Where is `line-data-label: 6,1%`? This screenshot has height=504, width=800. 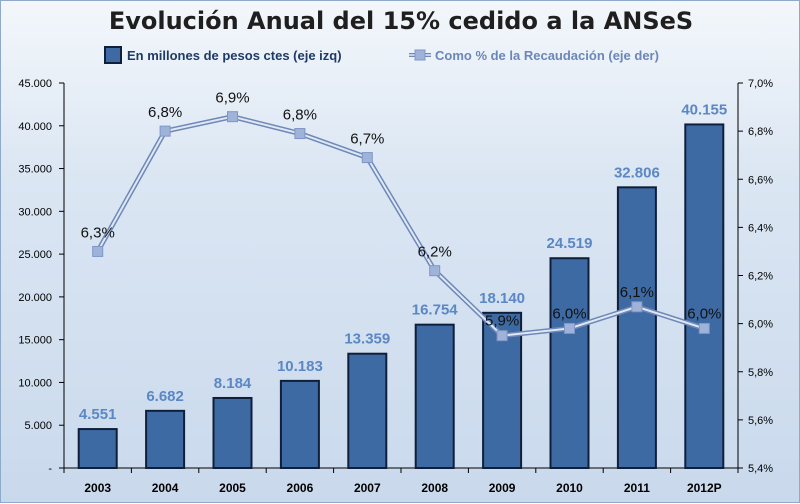 line-data-label: 6,1% is located at coordinates (637, 292).